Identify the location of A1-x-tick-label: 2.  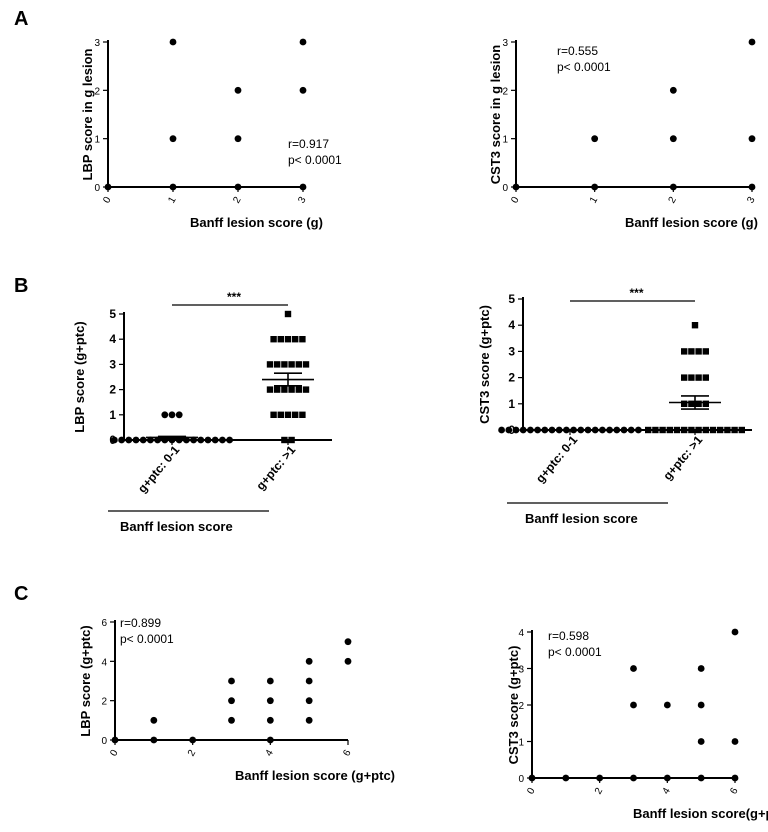
(237, 200).